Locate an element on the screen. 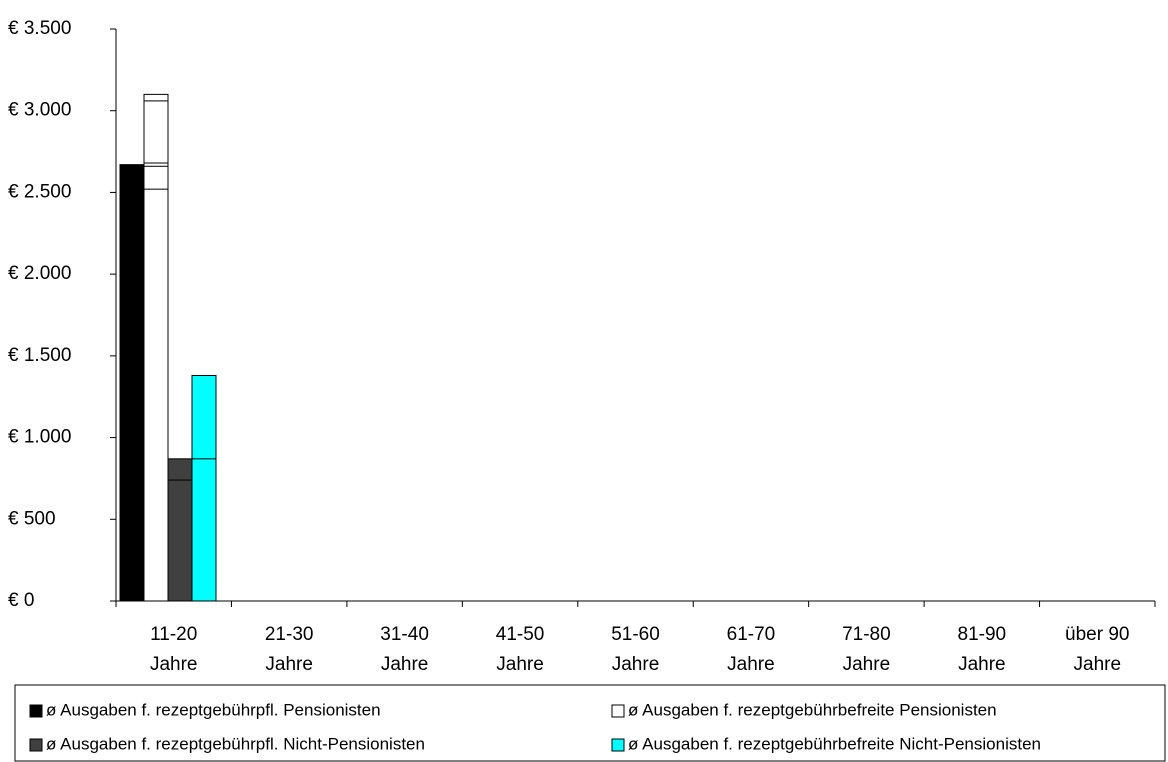 The image size is (1168, 762). x-tick-label: 81-90 Jahre is located at coordinates (982, 649).